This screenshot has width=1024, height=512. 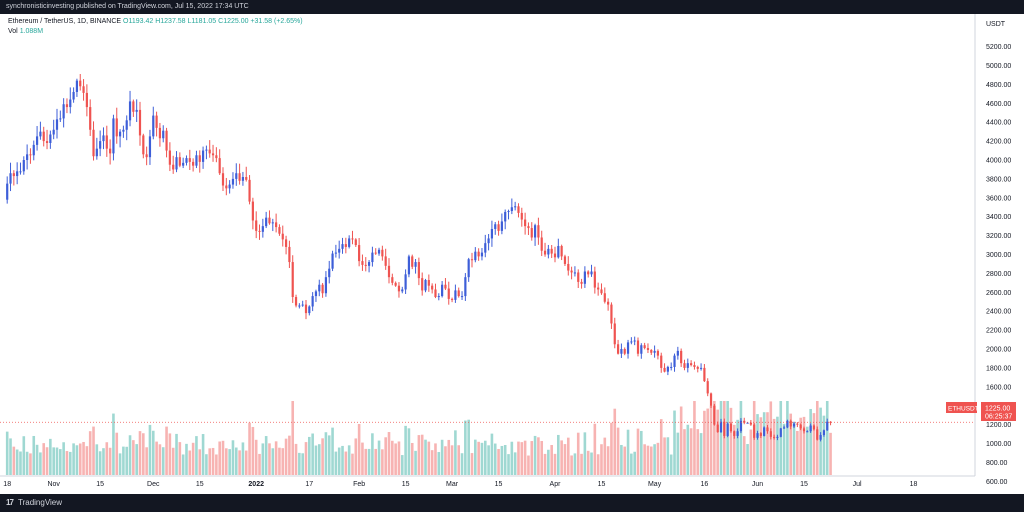 I want to click on countdown-tag-text: 06:25:37, so click(x=998, y=417).